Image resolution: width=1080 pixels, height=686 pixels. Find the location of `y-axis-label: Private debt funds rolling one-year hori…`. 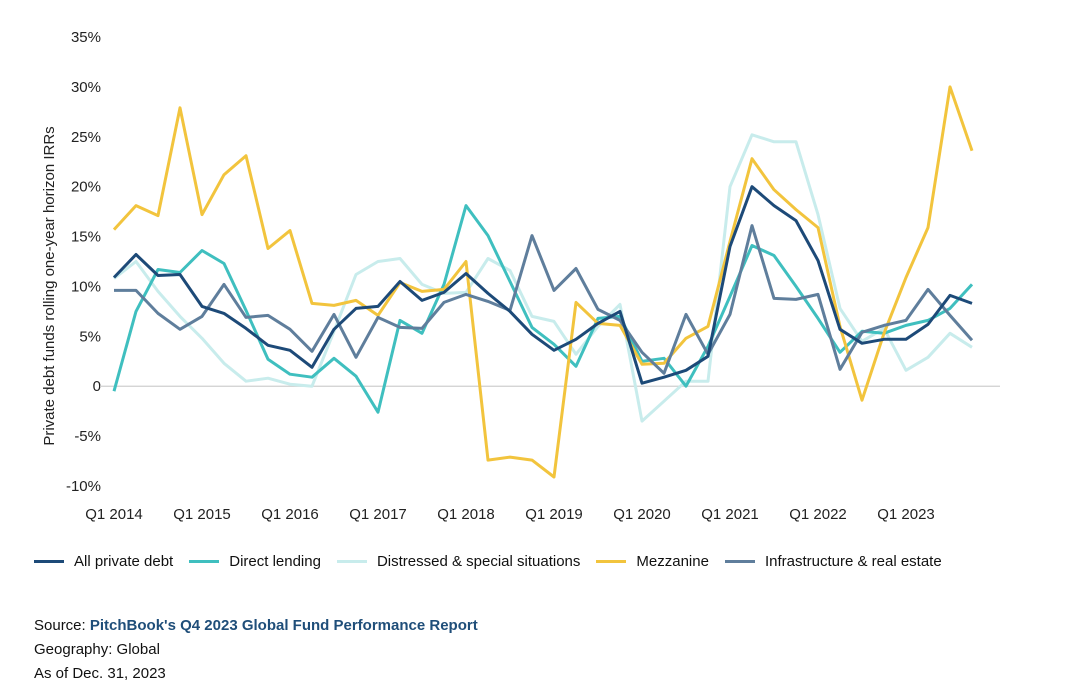

y-axis-label: Private debt funds rolling one-year hori… is located at coordinates (49, 285).